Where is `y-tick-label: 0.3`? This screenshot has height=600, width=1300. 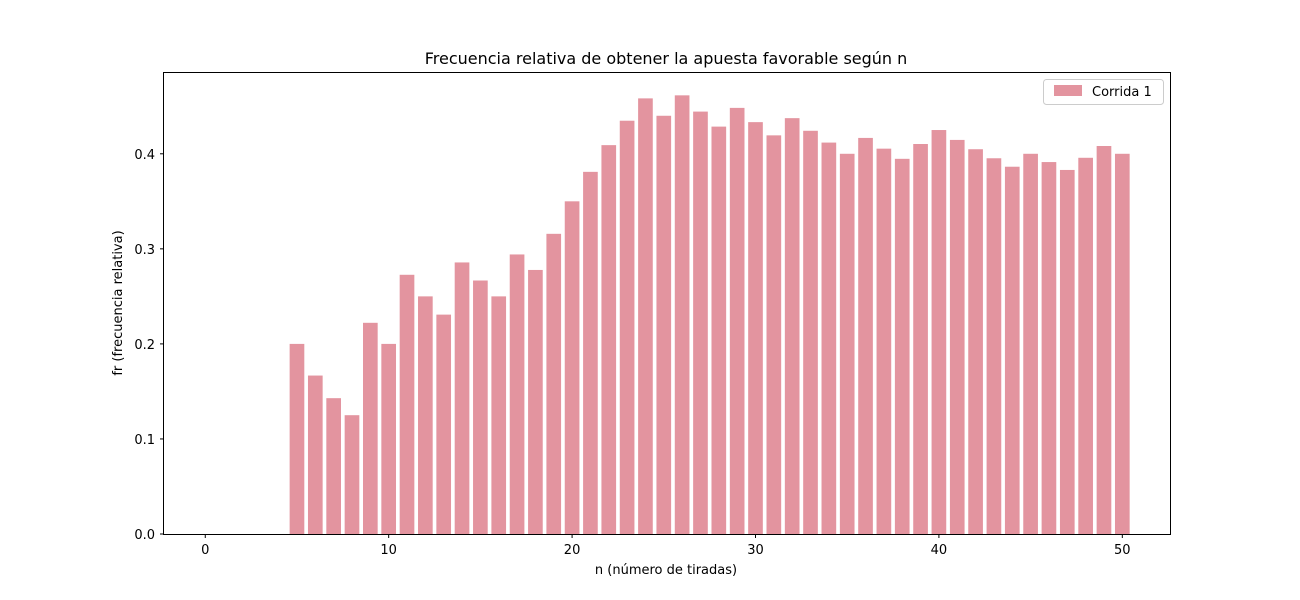 y-tick-label: 0.3 is located at coordinates (144, 250).